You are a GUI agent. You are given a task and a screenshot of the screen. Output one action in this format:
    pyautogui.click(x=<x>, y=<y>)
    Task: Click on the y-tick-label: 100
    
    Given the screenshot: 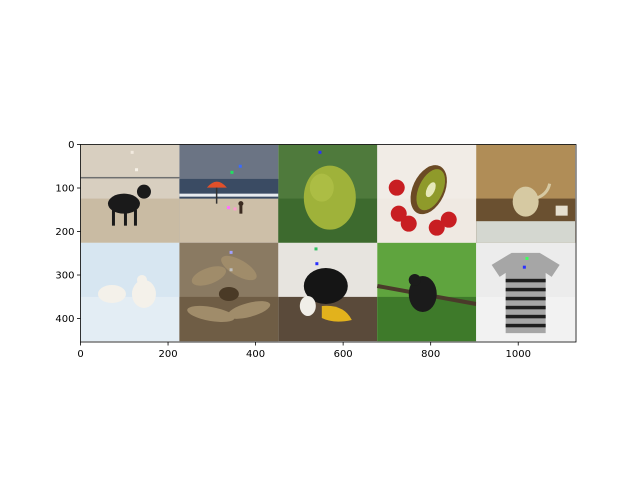 What is the action you would take?
    pyautogui.click(x=64, y=189)
    